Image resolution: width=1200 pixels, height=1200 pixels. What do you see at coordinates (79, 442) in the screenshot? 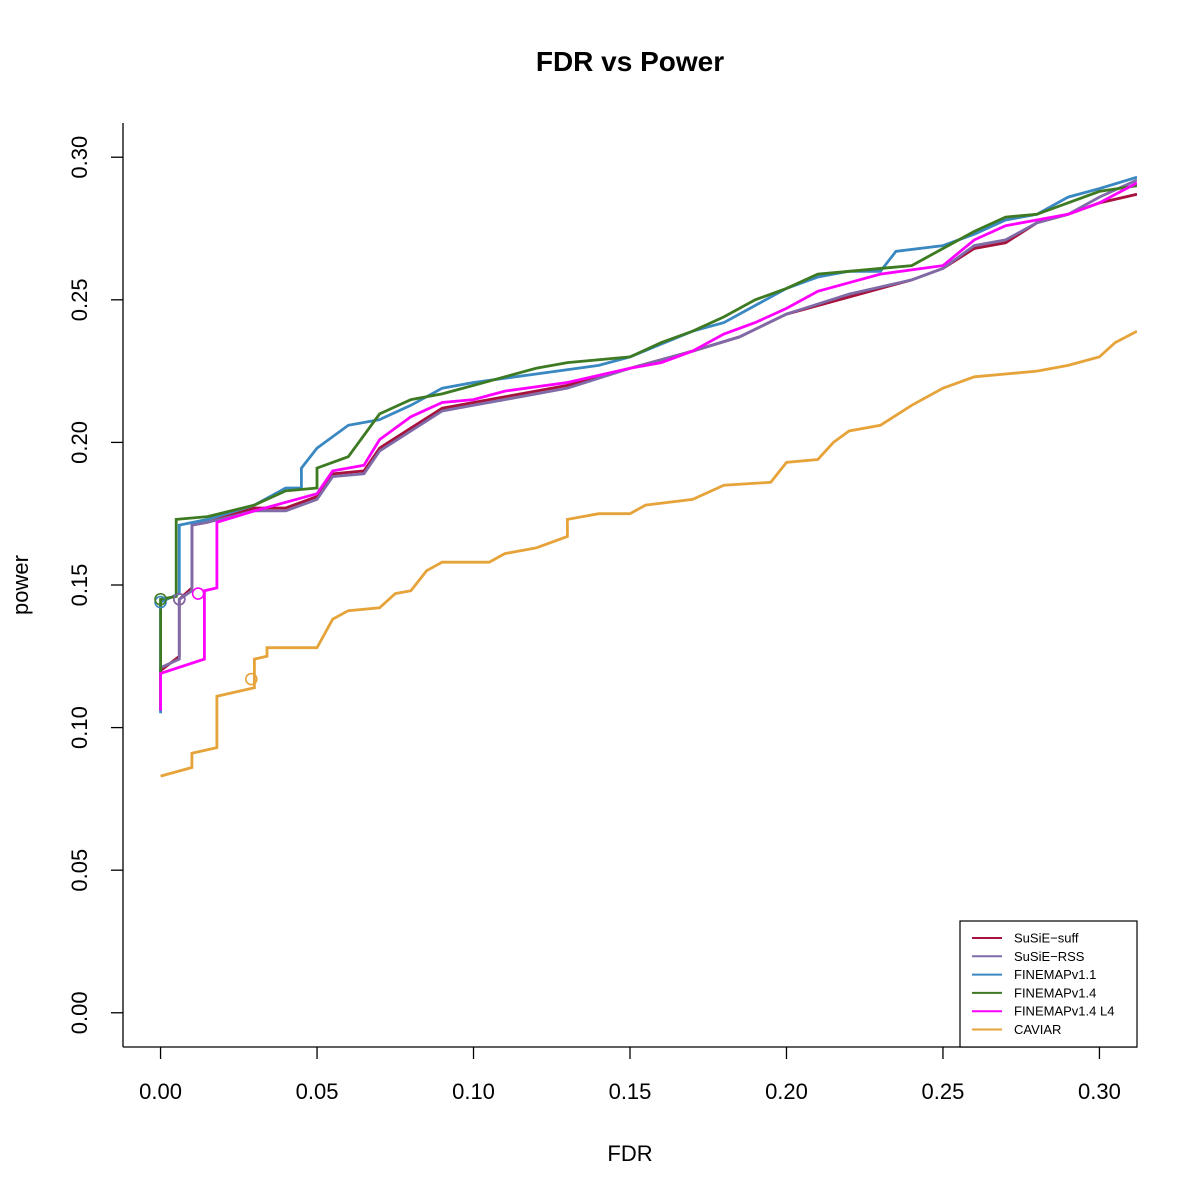
I see `y-tick-label: 0.20` at bounding box center [79, 442].